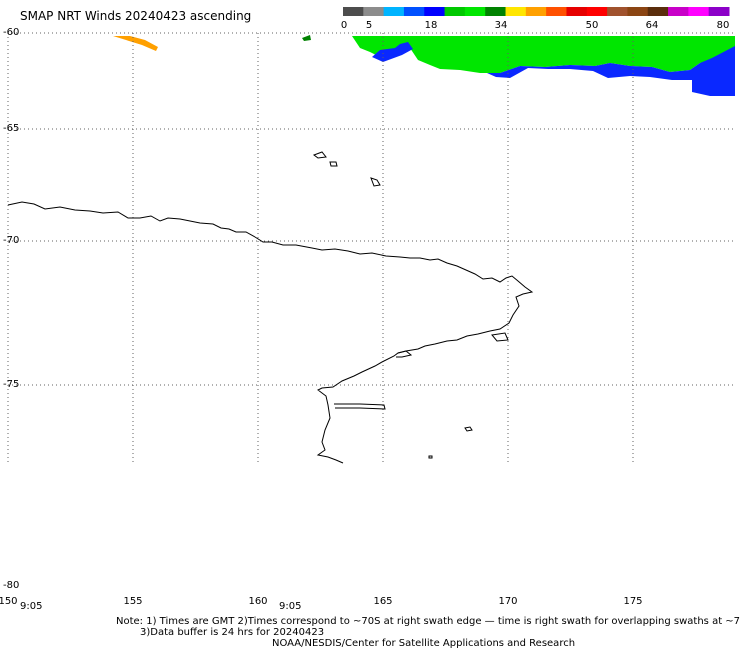 The image size is (740, 650). What do you see at coordinates (500, 337) in the screenshot?
I see `coastline-cape` at bounding box center [500, 337].